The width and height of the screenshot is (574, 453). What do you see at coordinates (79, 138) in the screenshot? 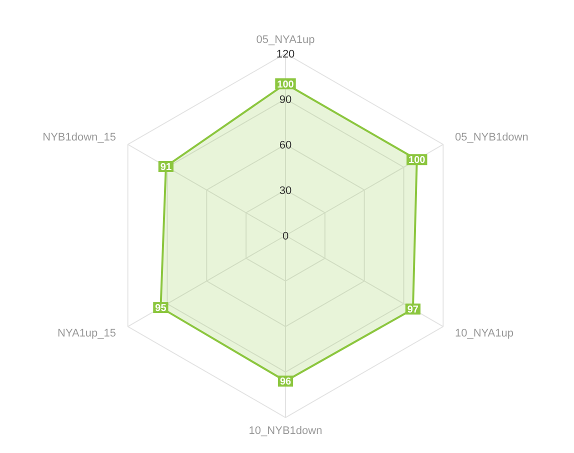
I see `spoke-label: NYB1down_15` at bounding box center [79, 138].